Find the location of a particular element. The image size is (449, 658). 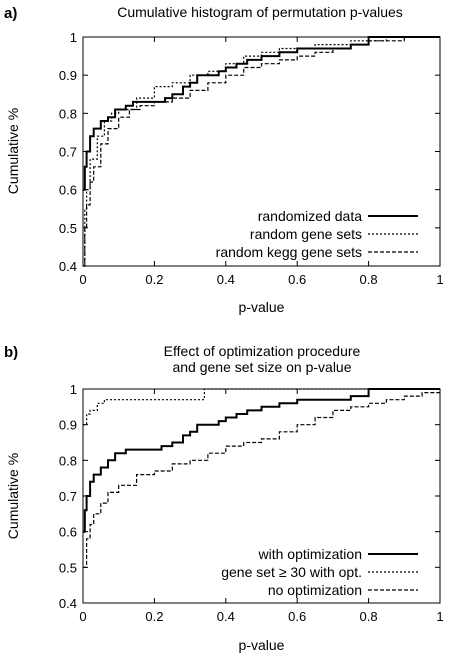

legend-label: no optimization is located at coordinates (315, 590).